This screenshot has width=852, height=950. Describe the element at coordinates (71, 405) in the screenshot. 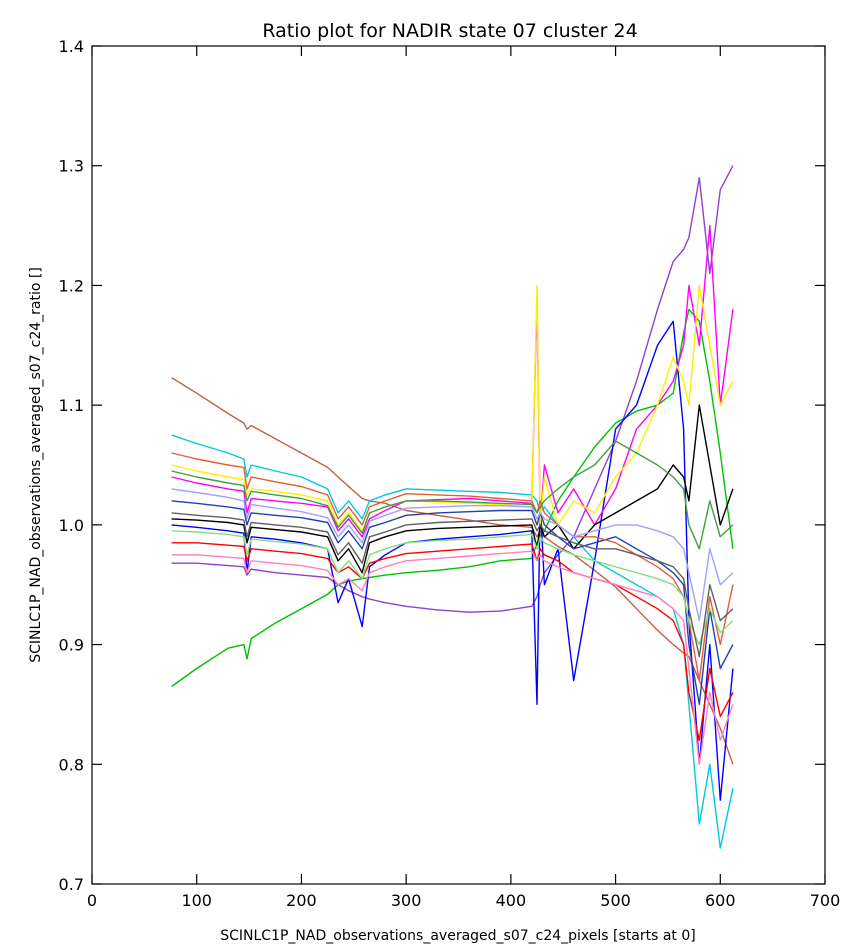

I see `y-tick-label-5: 1.1` at that location.